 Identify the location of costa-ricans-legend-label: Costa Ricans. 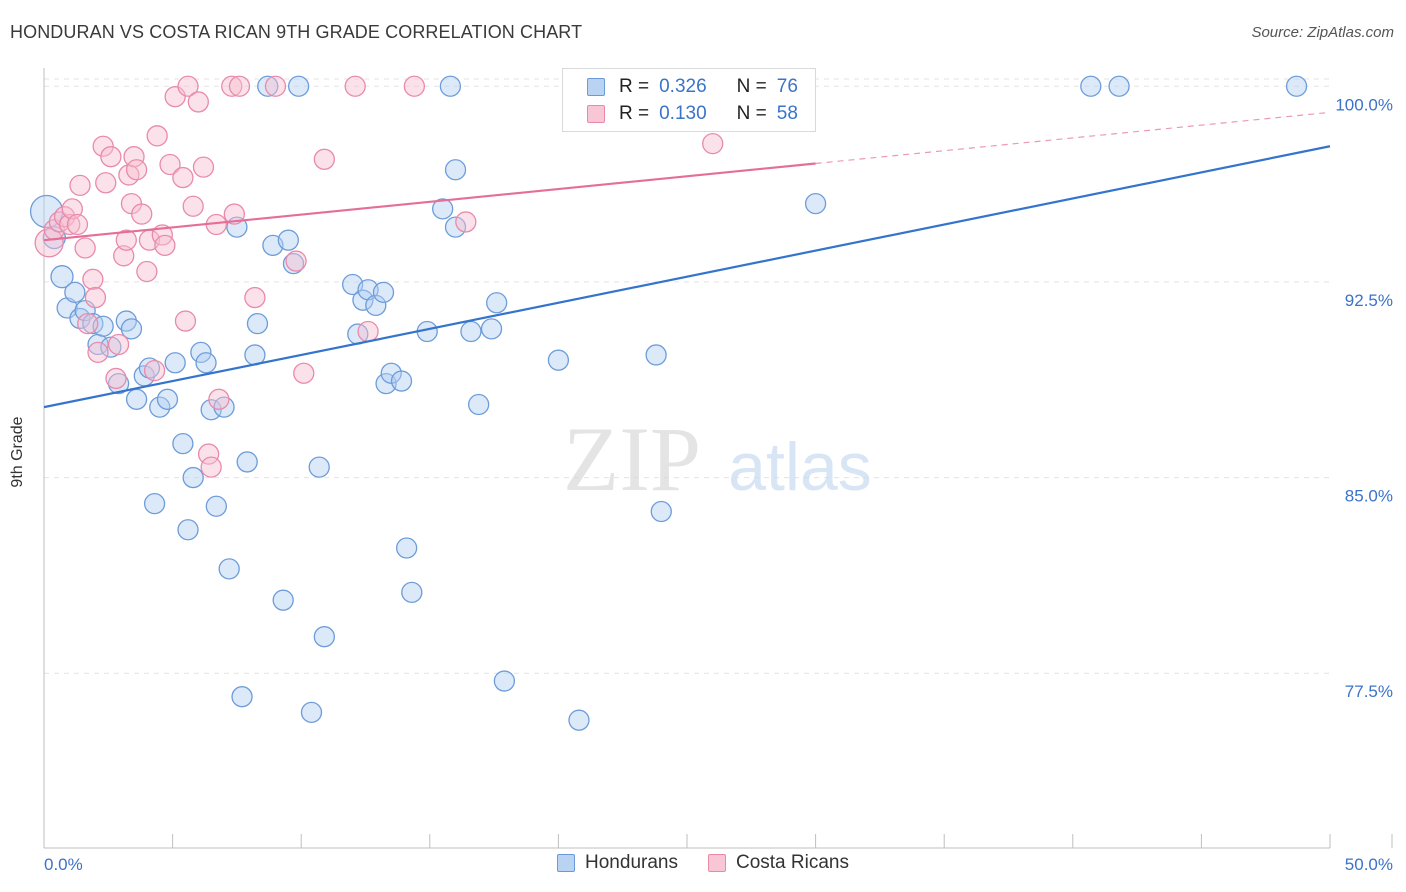
(792, 862).